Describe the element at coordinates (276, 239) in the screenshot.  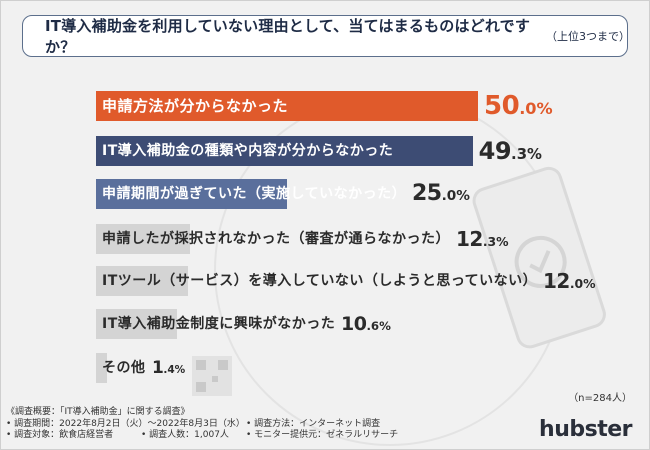
I see `bar-label-4: 申請したが採択されなかった（審査が通らなかった）` at that location.